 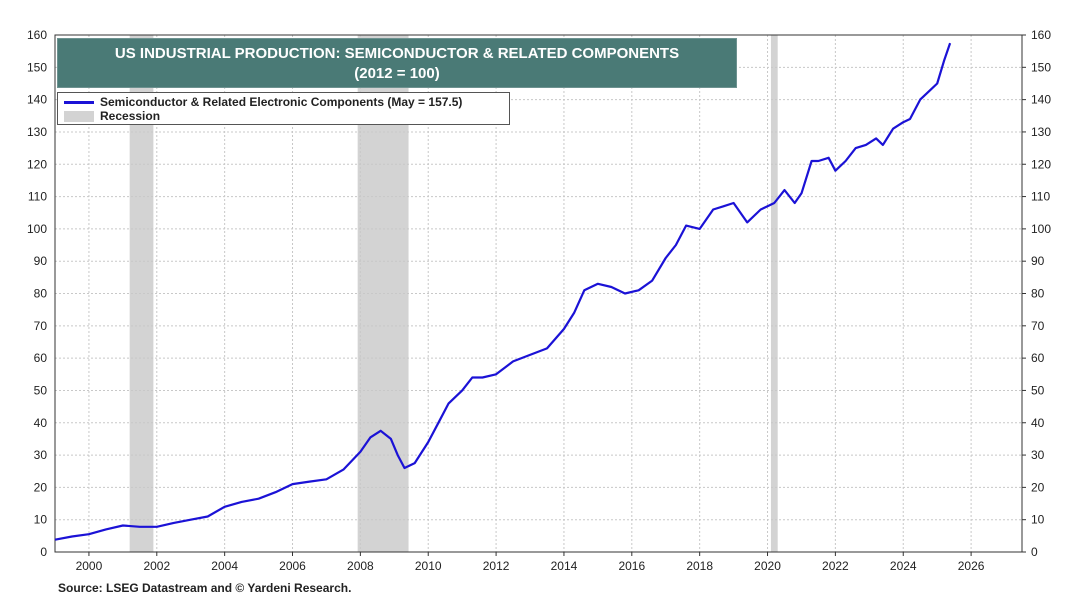 I want to click on legend-series-swatch, so click(x=79, y=103).